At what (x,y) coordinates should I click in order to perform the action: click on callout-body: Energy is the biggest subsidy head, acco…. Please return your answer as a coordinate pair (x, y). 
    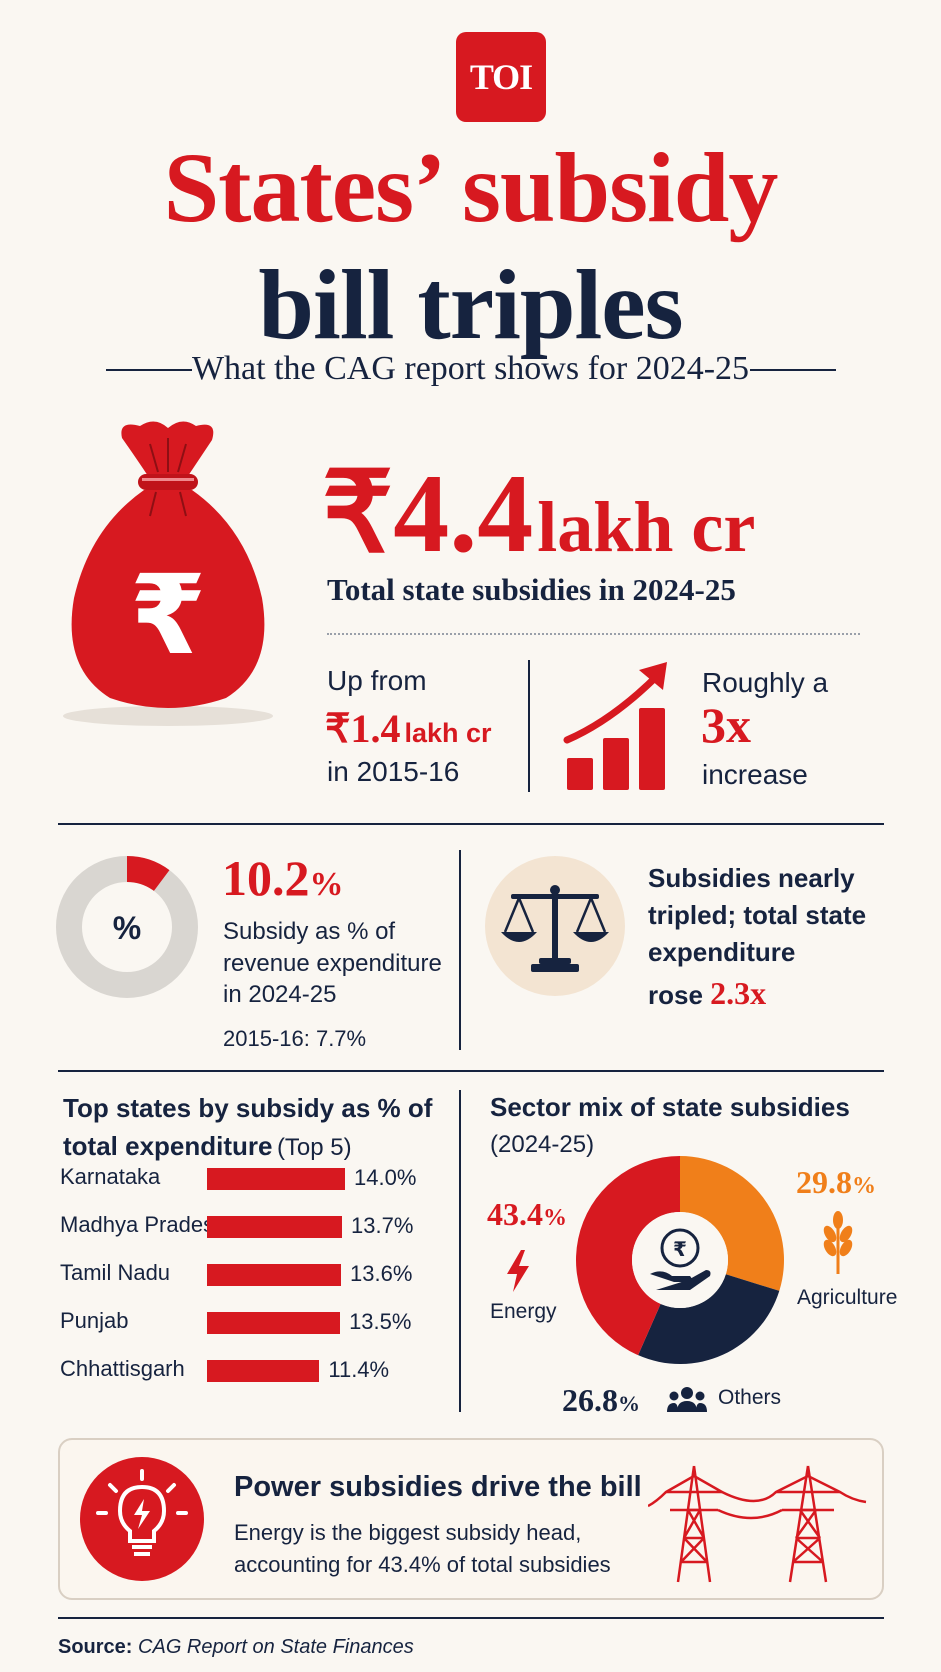
    Looking at the image, I should click on (422, 1549).